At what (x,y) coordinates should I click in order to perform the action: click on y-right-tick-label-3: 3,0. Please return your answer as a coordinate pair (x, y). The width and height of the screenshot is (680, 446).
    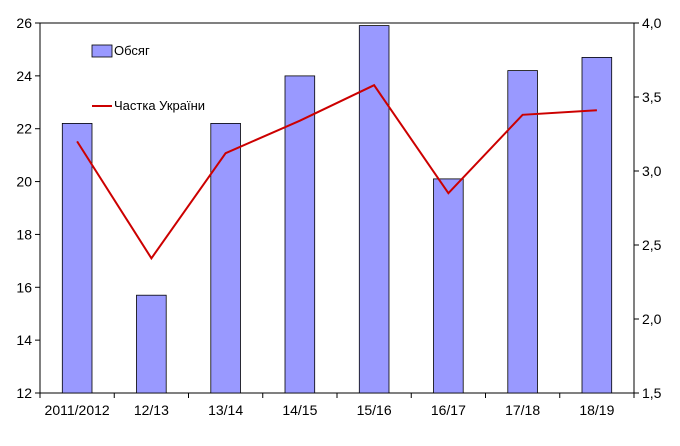
    Looking at the image, I should click on (652, 171).